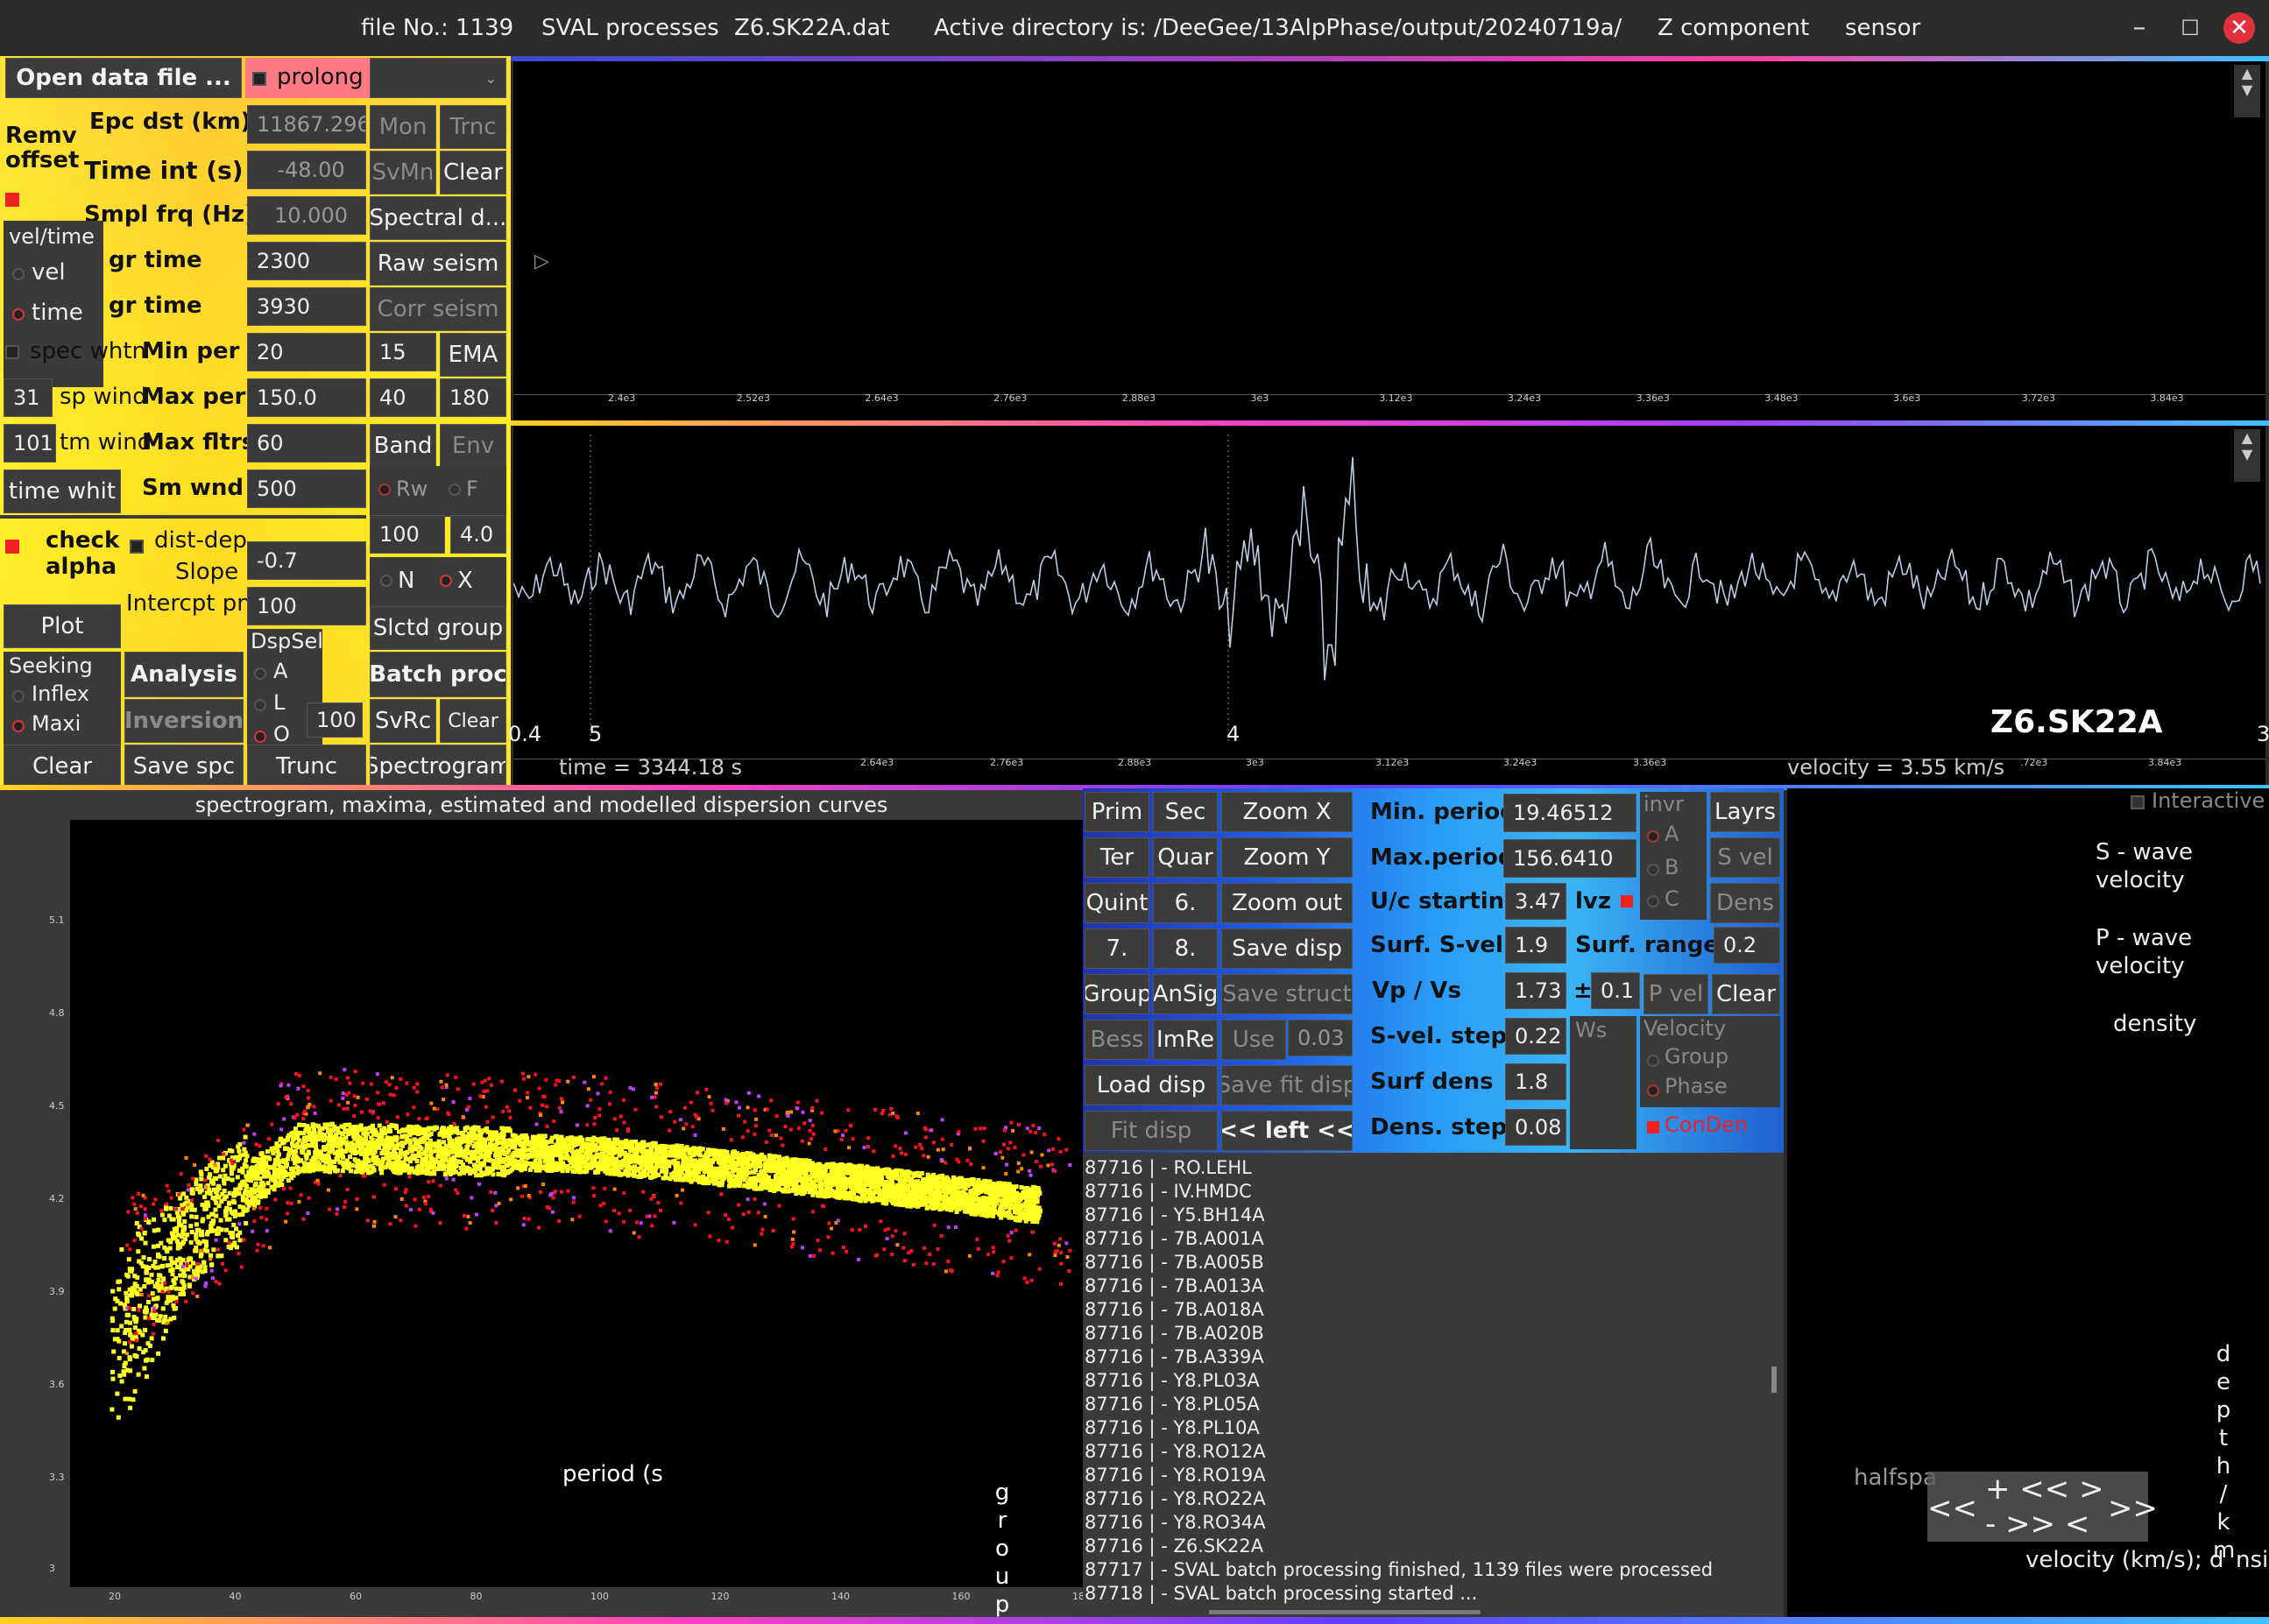 The width and height of the screenshot is (2269, 1624). What do you see at coordinates (12, 200) in the screenshot?
I see `remove-offset-checkbox` at bounding box center [12, 200].